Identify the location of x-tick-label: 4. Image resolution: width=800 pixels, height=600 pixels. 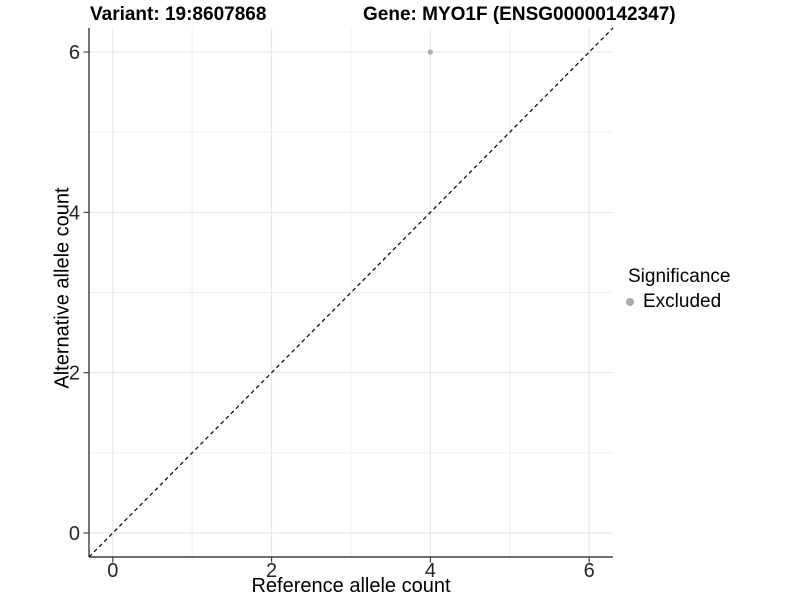
(430, 571).